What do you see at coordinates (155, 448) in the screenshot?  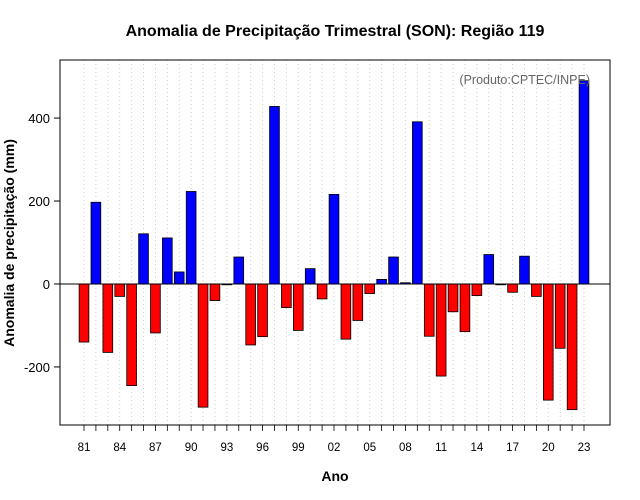 I see `x-tick-label: 87` at bounding box center [155, 448].